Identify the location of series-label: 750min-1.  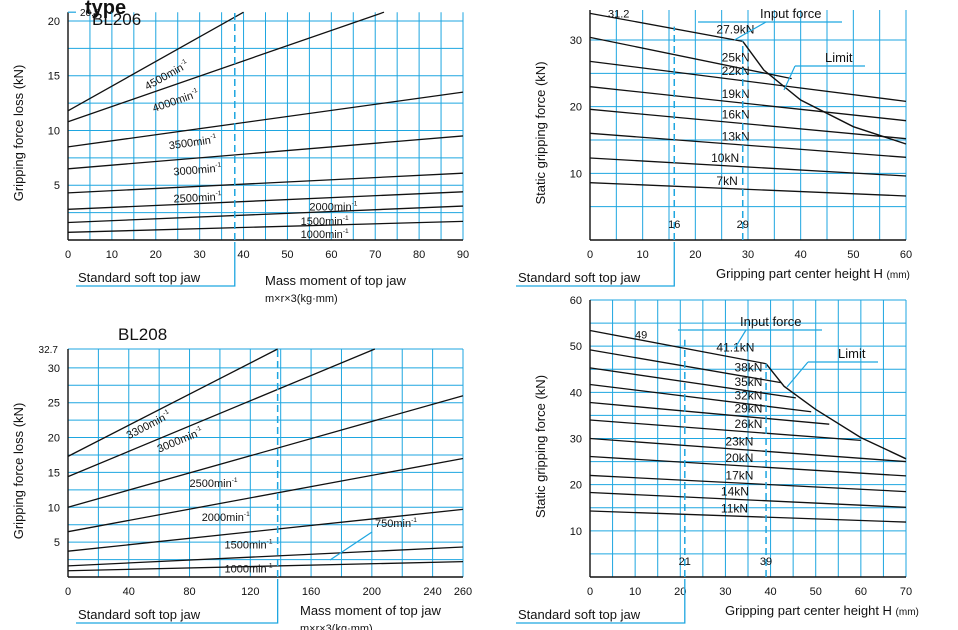
(396, 523).